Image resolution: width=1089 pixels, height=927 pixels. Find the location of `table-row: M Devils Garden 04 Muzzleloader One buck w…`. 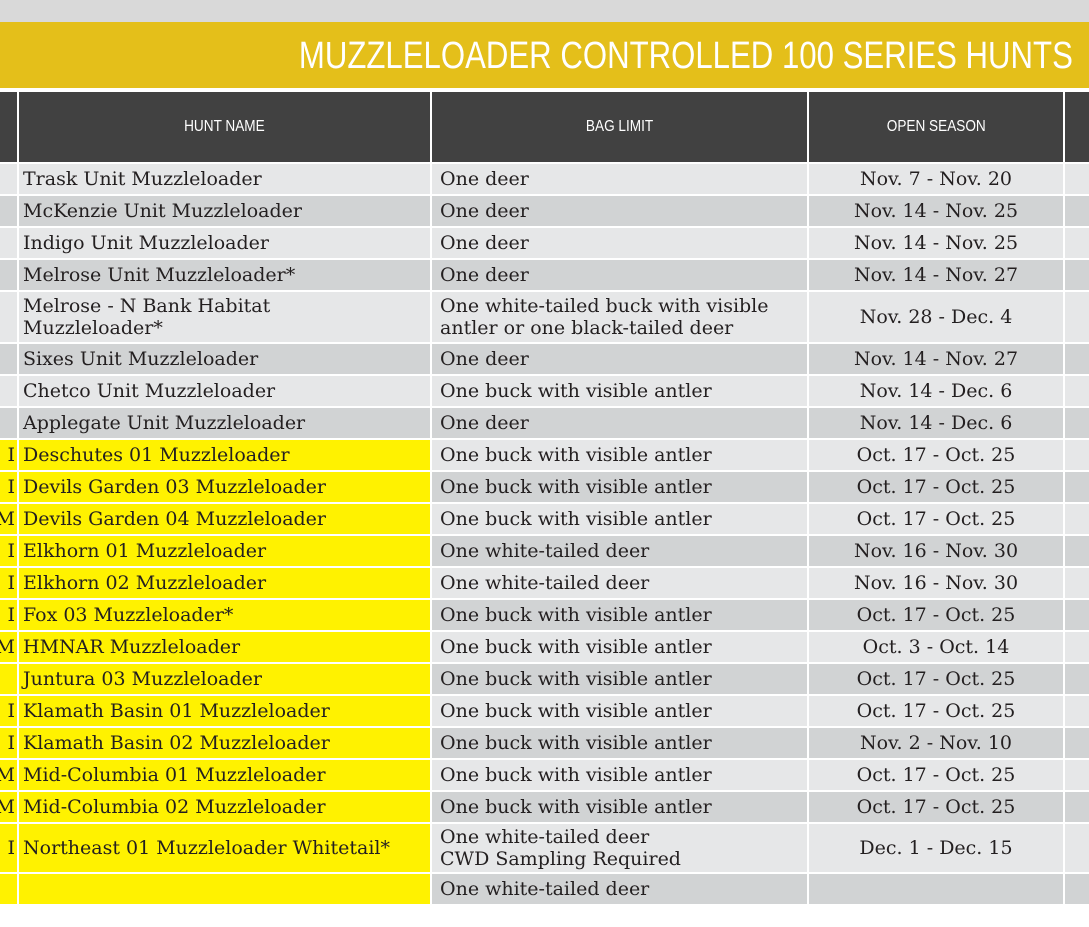

table-row: M Devils Garden 04 Muzzleloader One buck w… is located at coordinates (544, 518).